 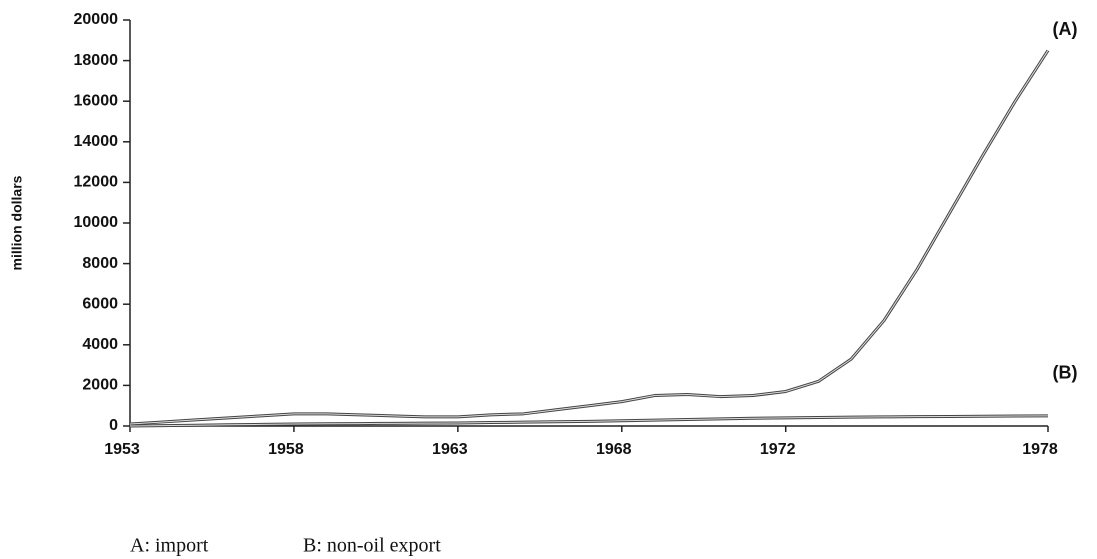 What do you see at coordinates (1065, 29) in the screenshot?
I see `series-label: (A)` at bounding box center [1065, 29].